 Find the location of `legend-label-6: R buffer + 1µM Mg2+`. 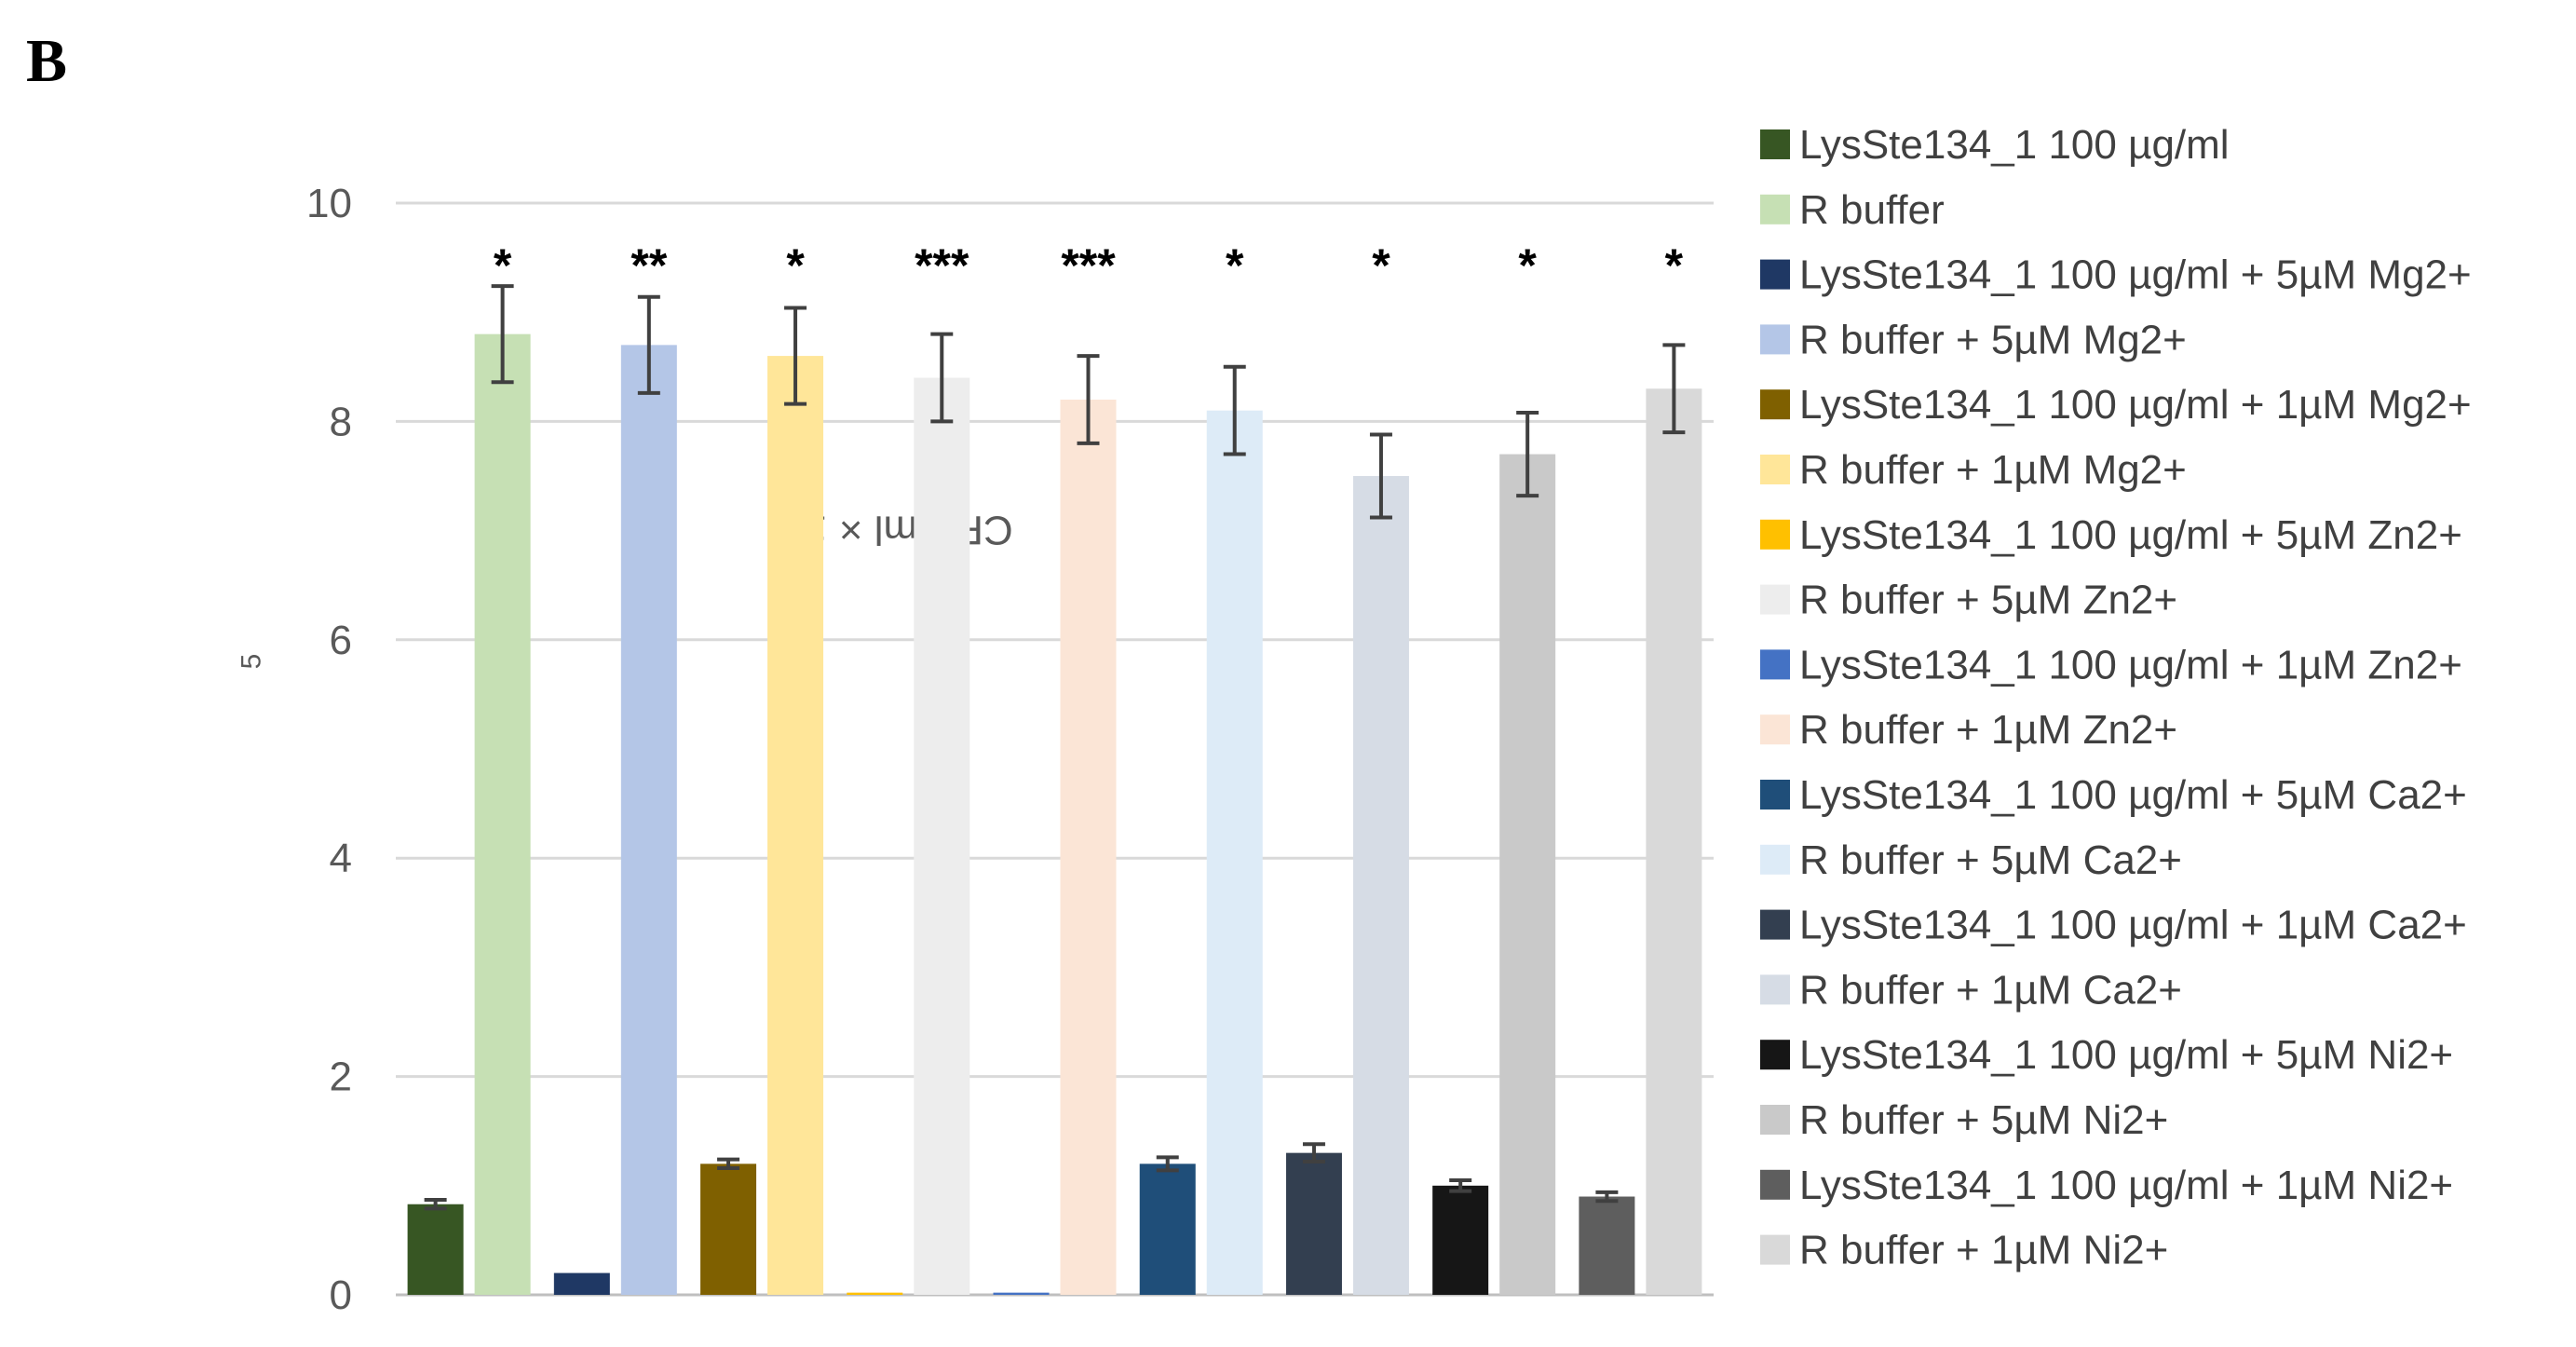

legend-label-6: R buffer + 1µM Mg2+ is located at coordinates (1993, 470).